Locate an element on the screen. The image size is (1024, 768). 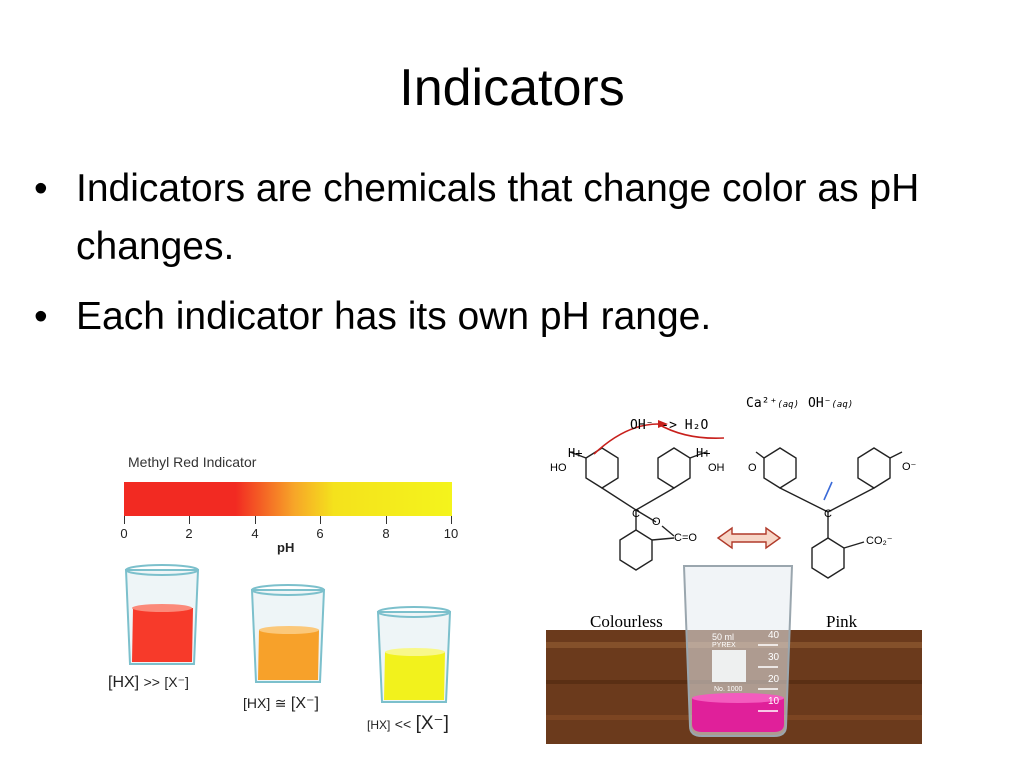
glass-beaker is located at coordinates (738, 651).